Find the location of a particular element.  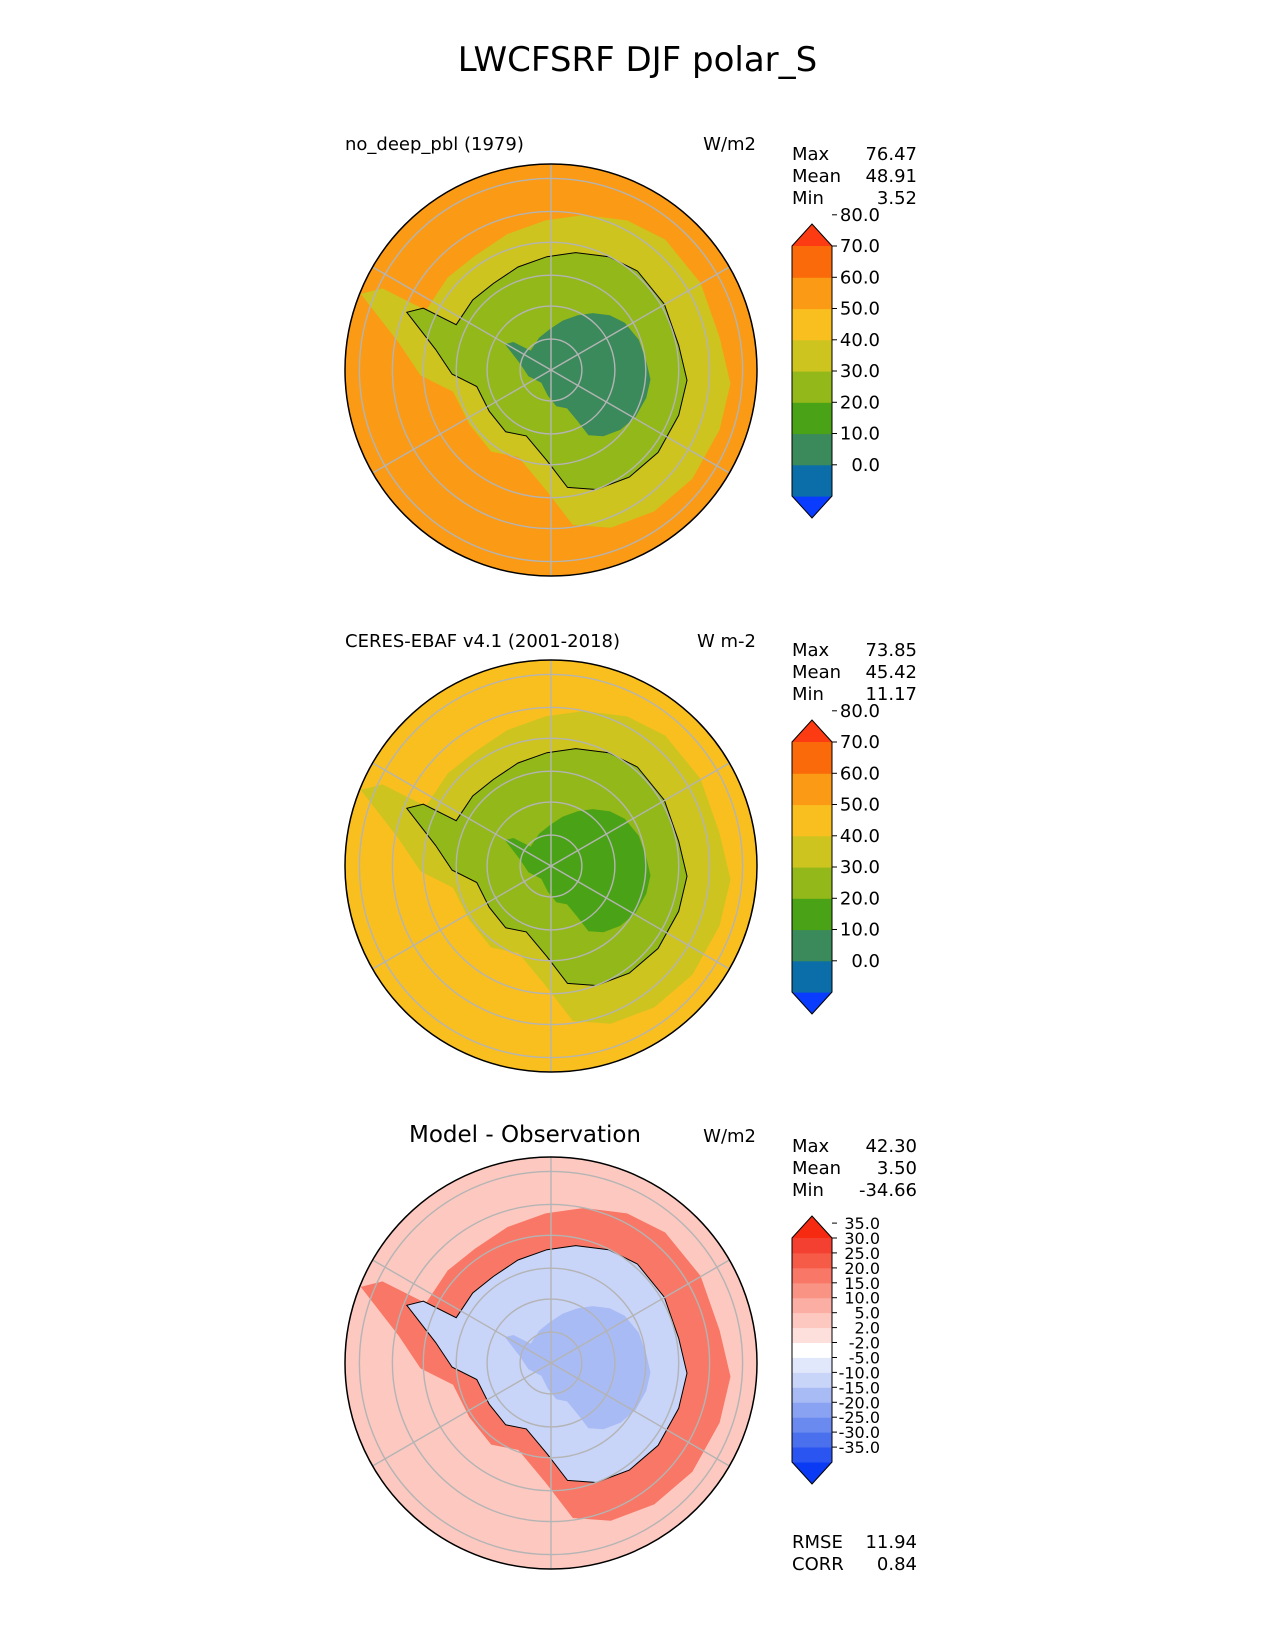

panel3-metrics: RMSE 11.94 CORR 0.84 is located at coordinates (854, 1554).